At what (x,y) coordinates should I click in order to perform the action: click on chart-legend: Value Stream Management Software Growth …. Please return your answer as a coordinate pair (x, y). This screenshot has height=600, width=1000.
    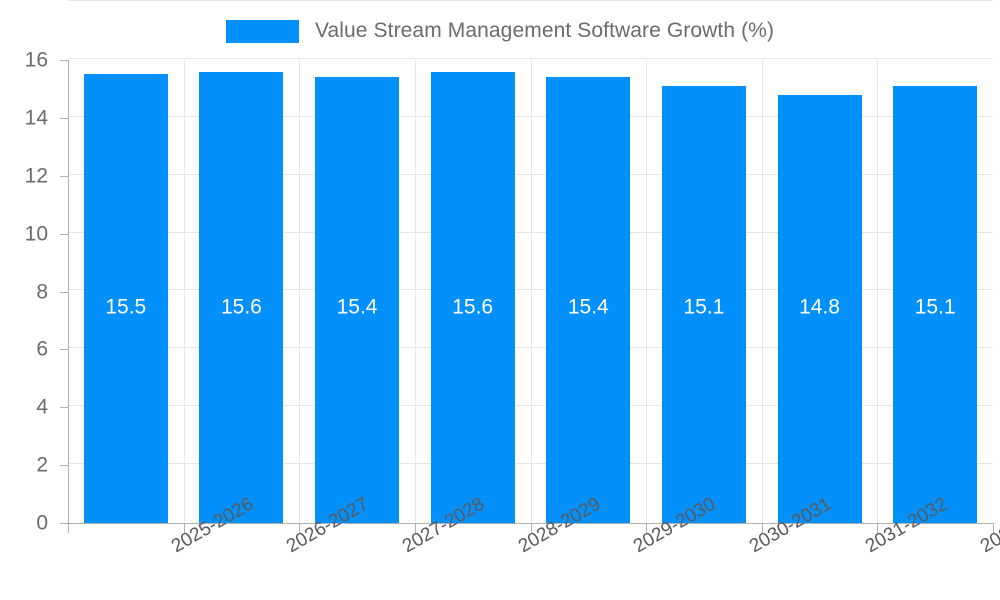
    Looking at the image, I should click on (500, 31).